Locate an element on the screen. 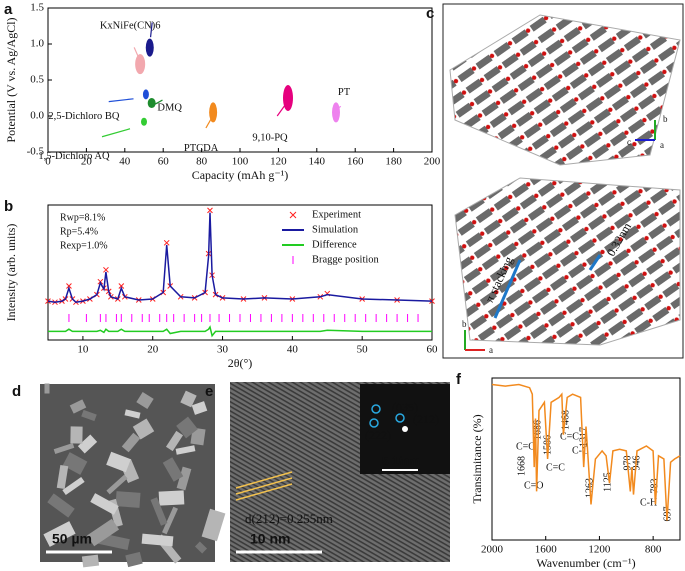 The image size is (685, 571). legend-swatch is located at coordinates (293, 215).